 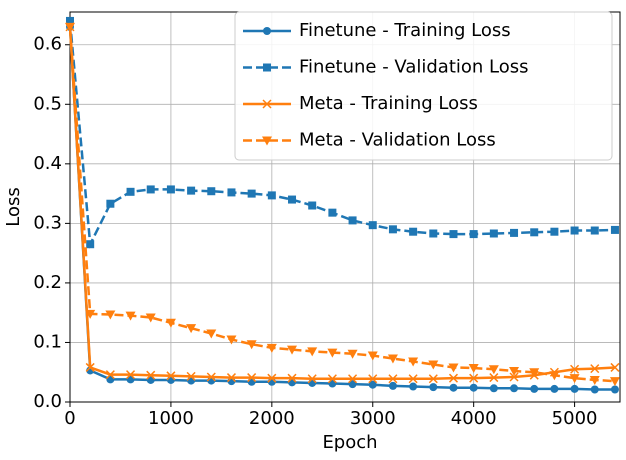 I want to click on x-tick-label: 4000, so click(x=474, y=418).